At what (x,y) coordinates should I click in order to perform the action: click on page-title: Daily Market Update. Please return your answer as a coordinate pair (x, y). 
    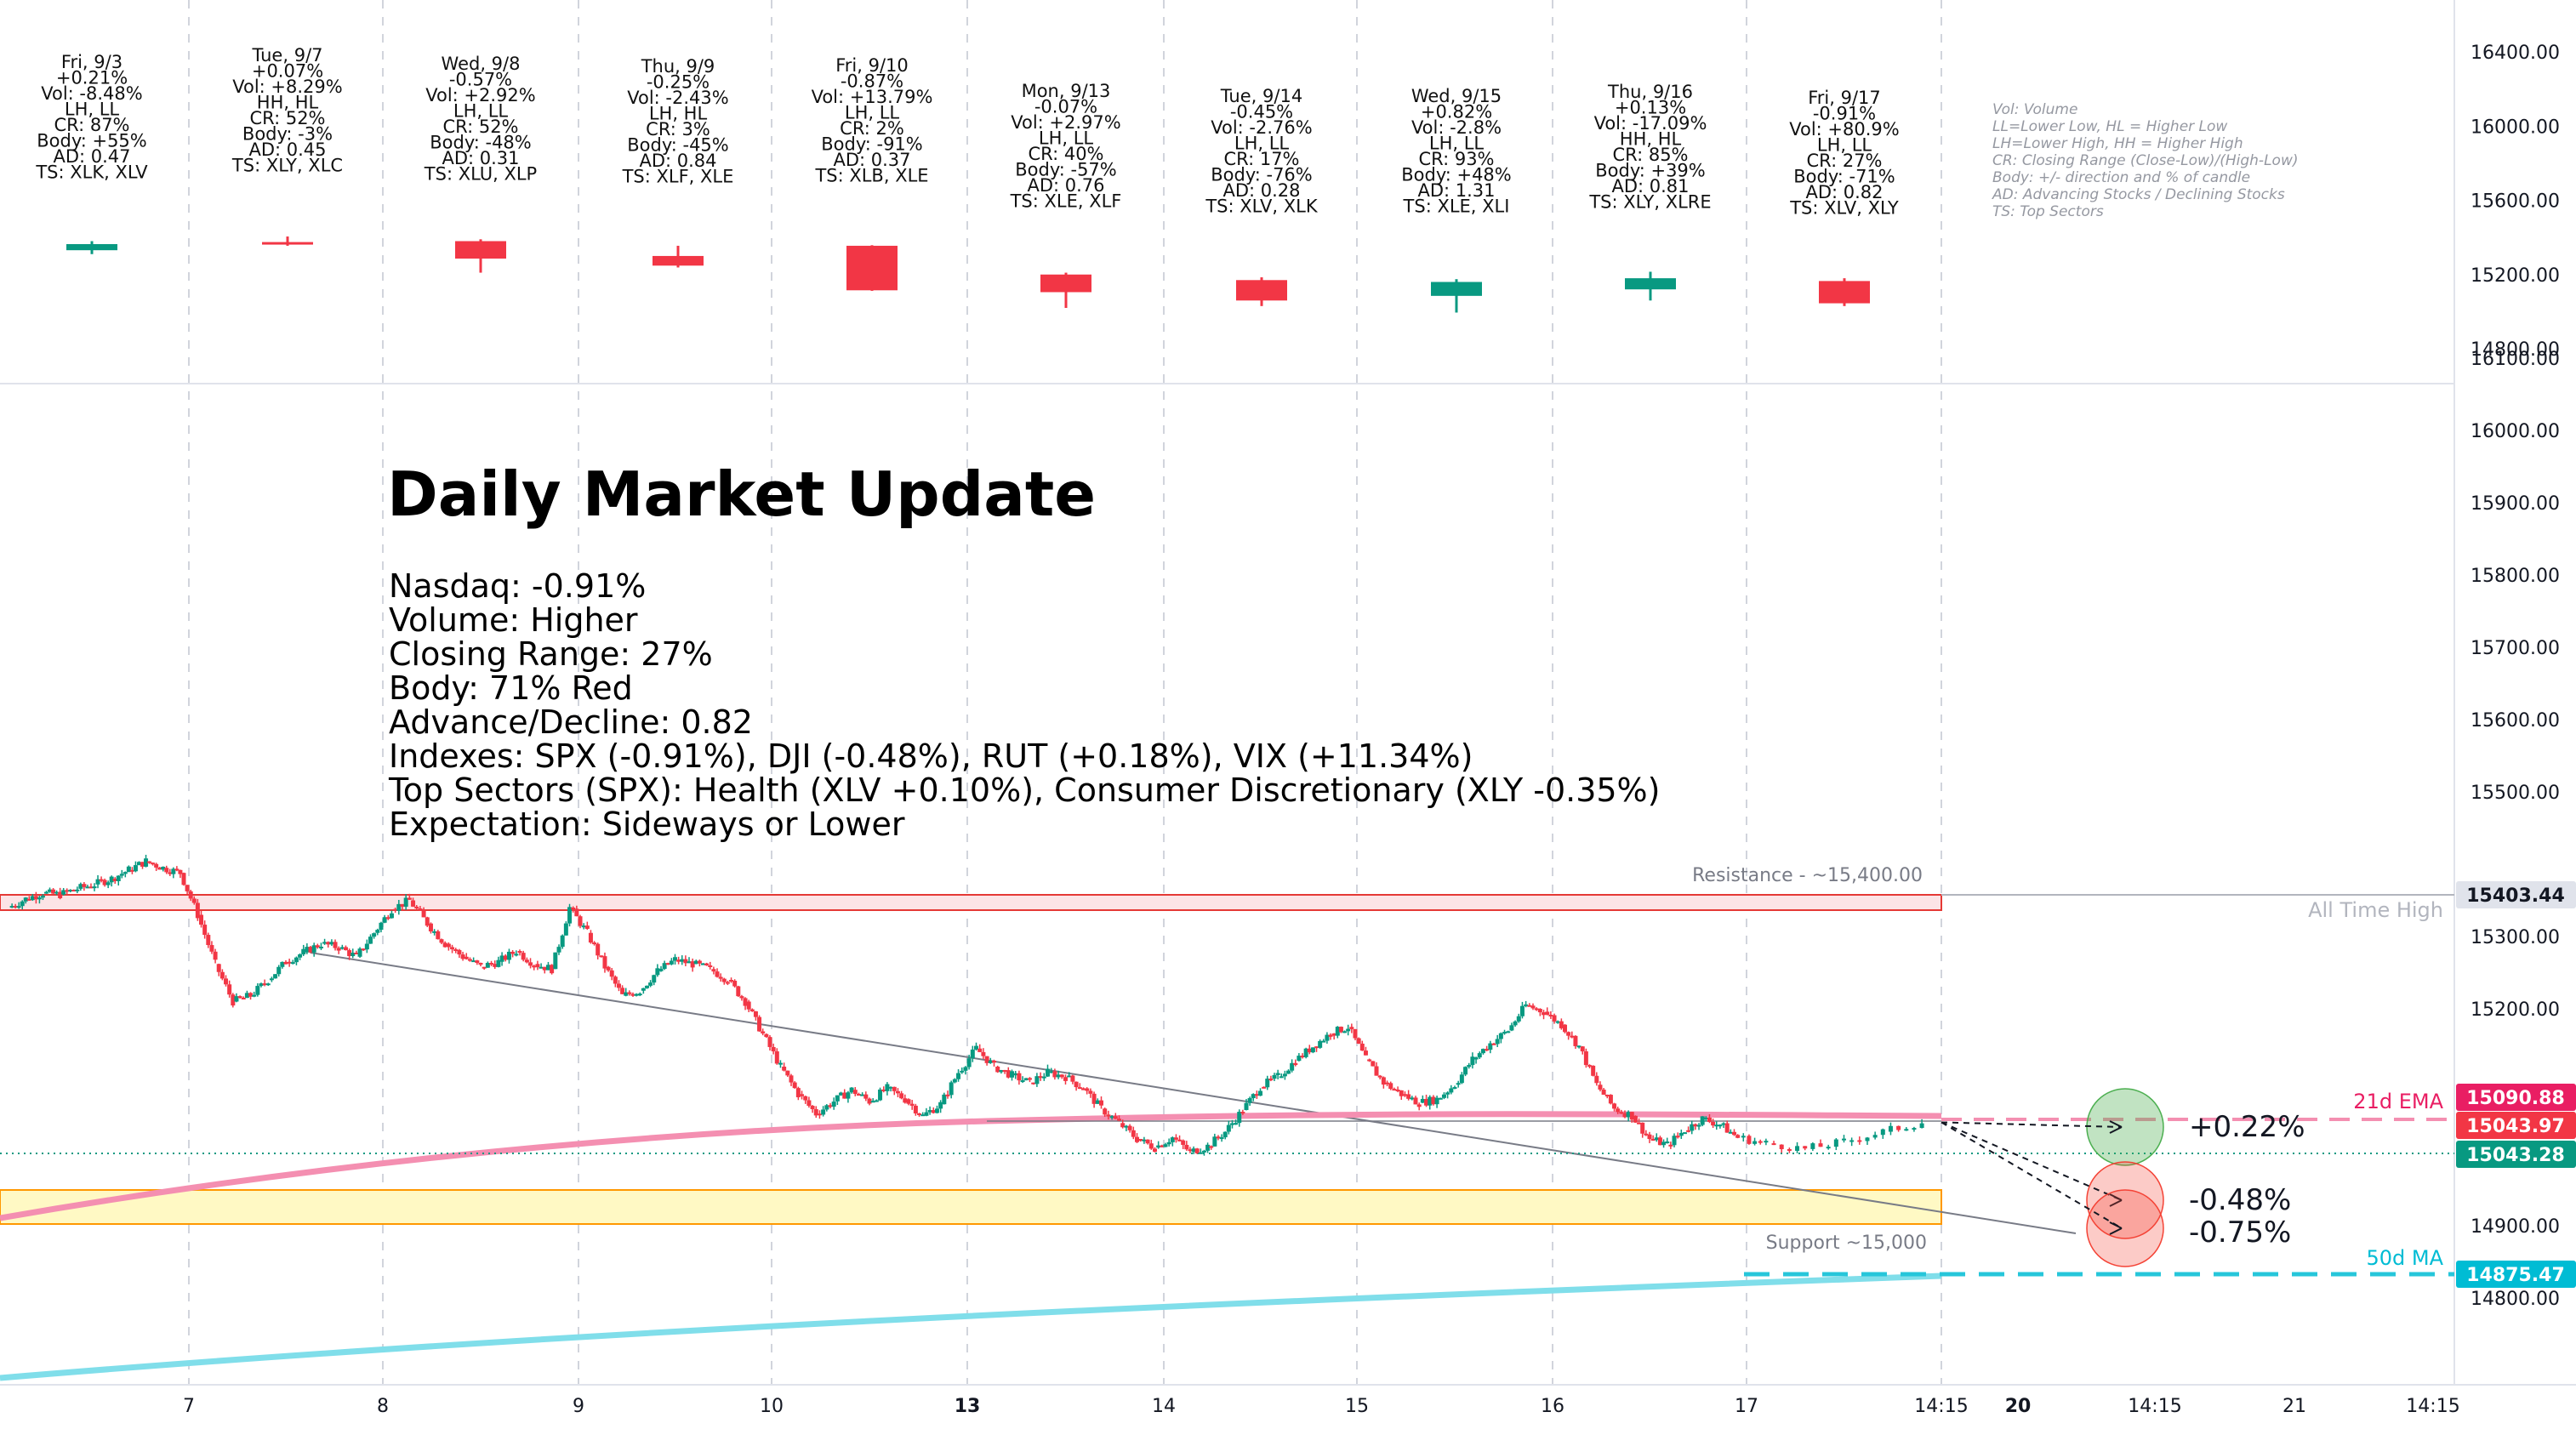
    Looking at the image, I should click on (741, 494).